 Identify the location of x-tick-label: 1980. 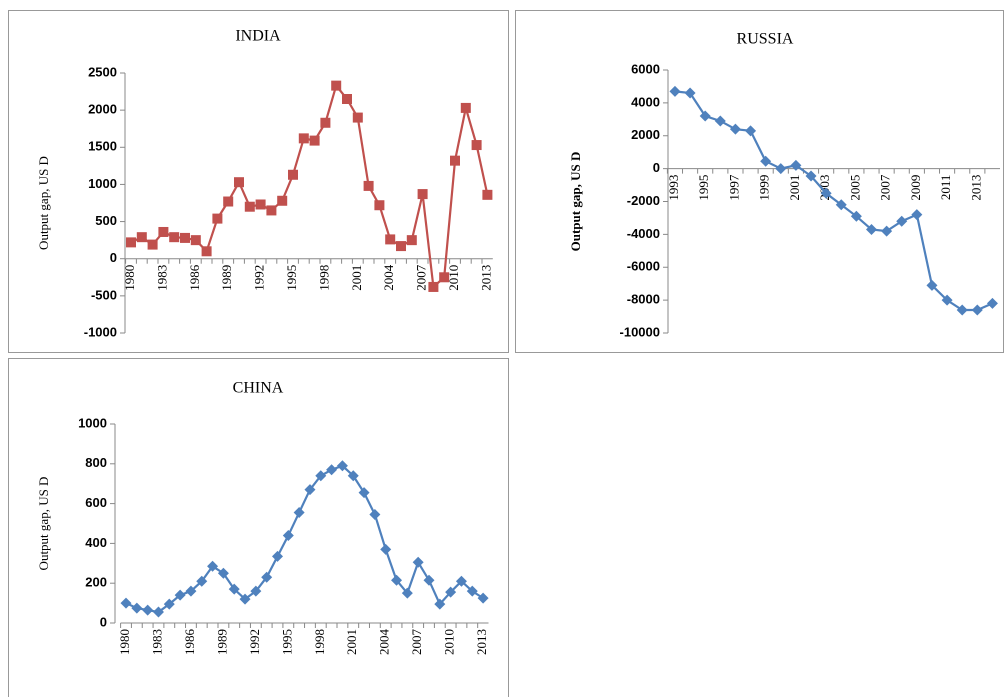
(129, 278).